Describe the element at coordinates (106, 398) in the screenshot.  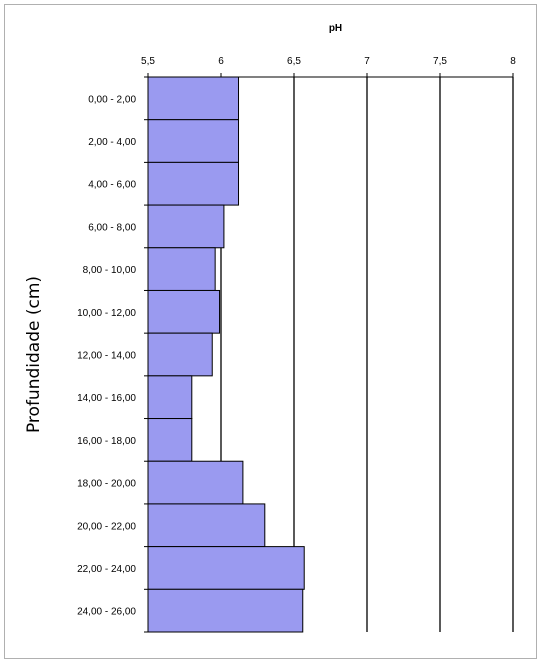
I see `category-label: 14,00 - 16,00` at that location.